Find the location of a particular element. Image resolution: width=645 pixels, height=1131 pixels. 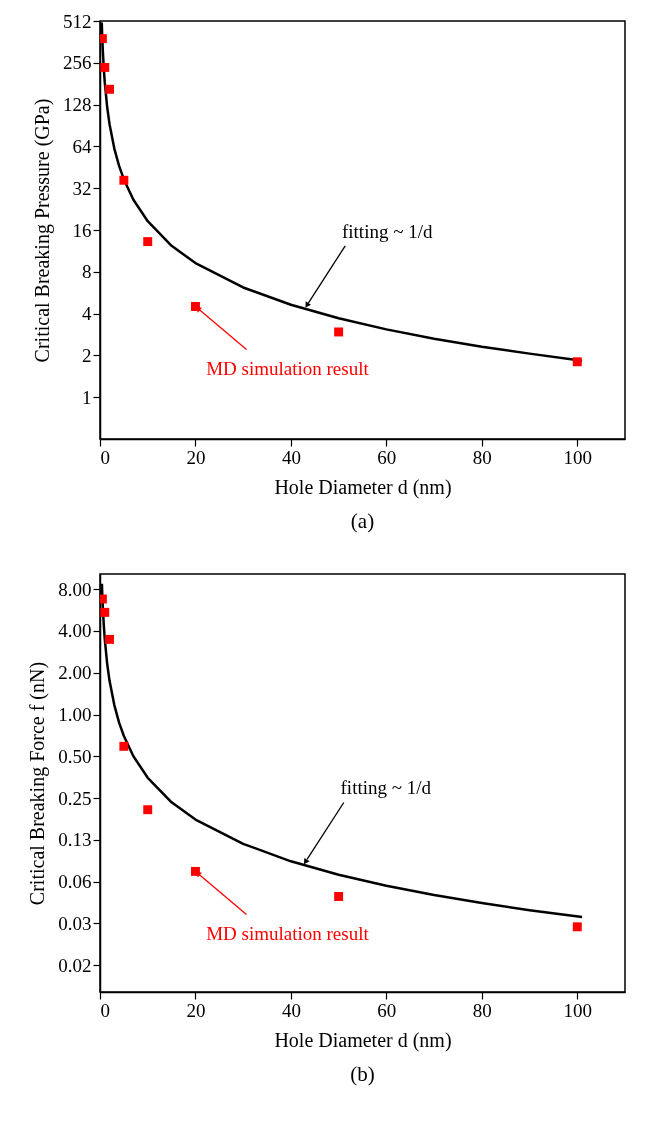

y-tick-label: 64 is located at coordinates (82, 146).